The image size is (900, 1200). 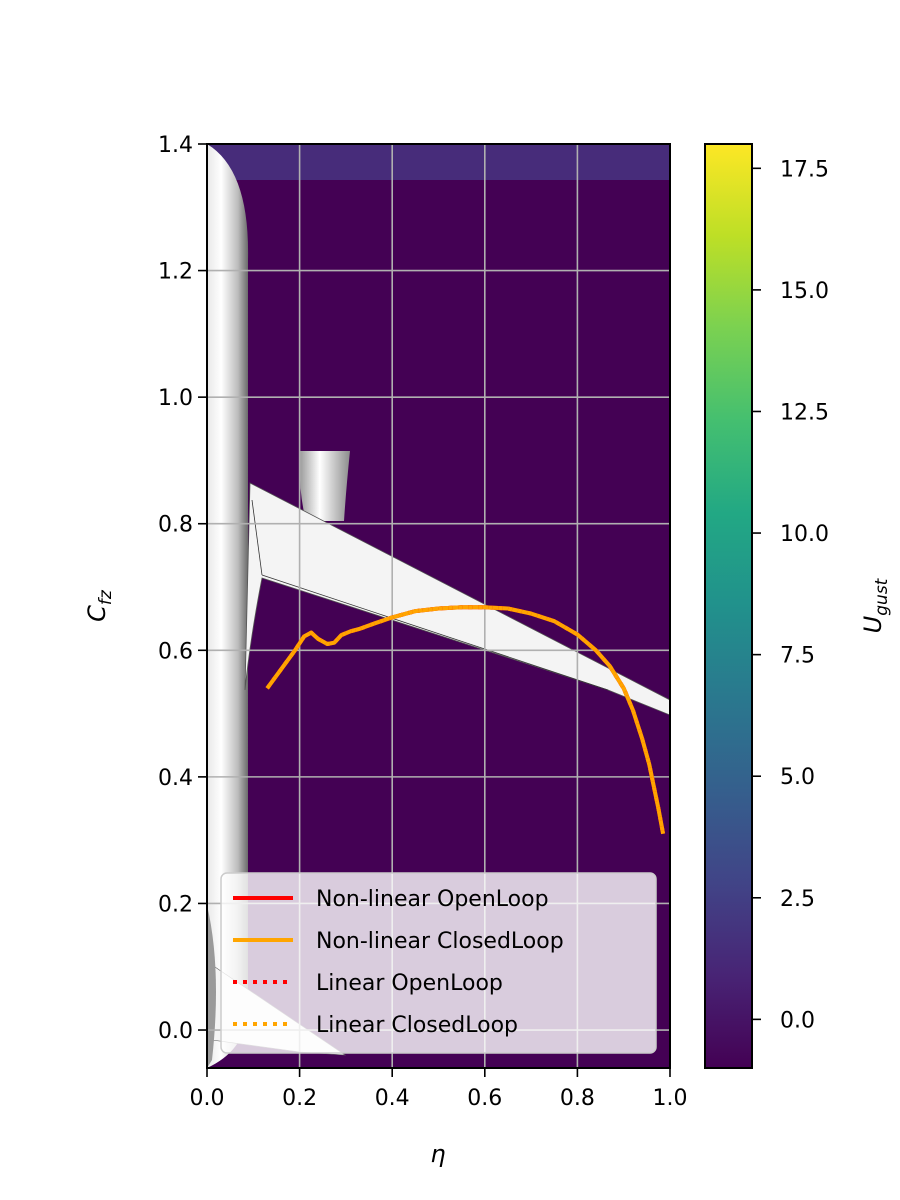 What do you see at coordinates (175, 651) in the screenshot?
I see `y-tick-label: 0.6` at bounding box center [175, 651].